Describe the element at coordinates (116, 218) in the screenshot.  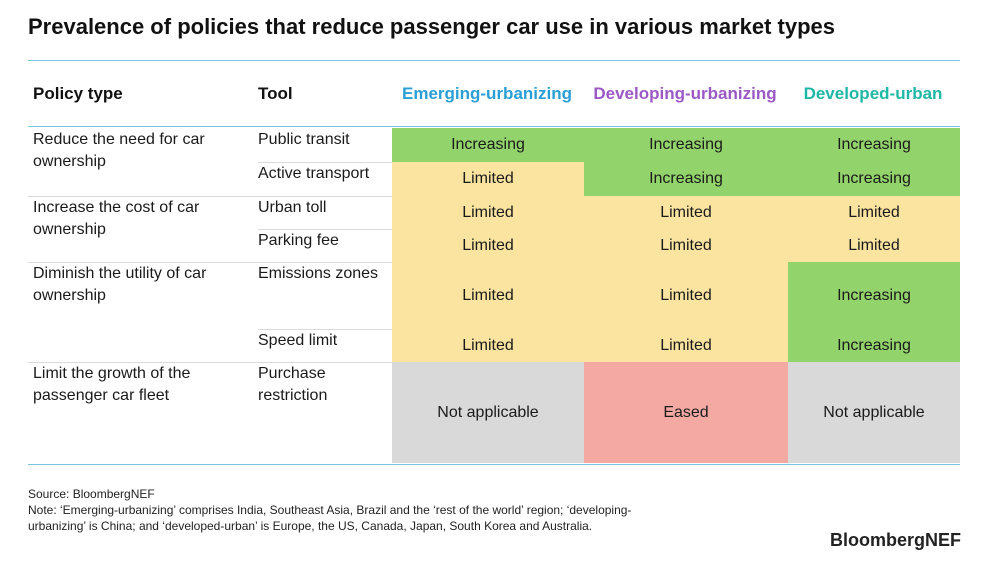
I see `policy-type-label: Increase the cost of car ownership` at that location.